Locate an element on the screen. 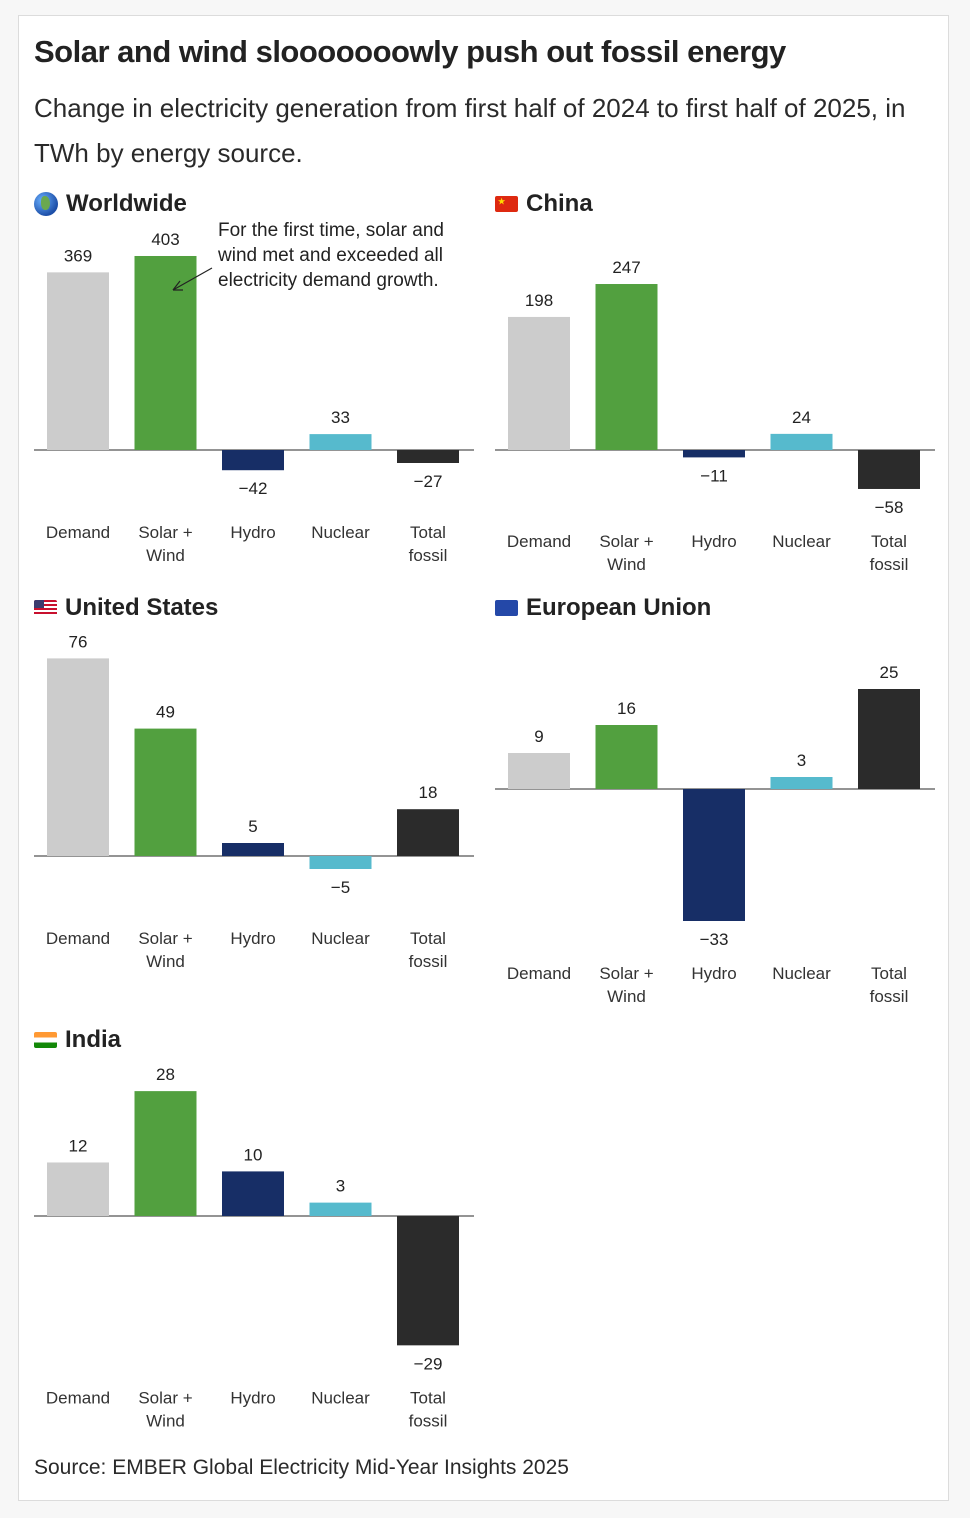 The height and width of the screenshot is (1518, 970). india-flag-icon is located at coordinates (45, 1040).